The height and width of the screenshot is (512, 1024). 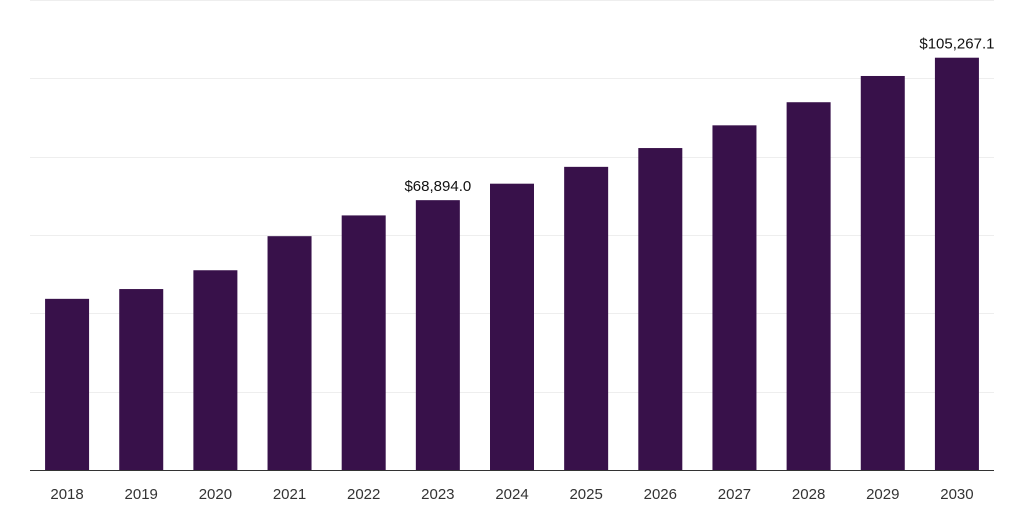 I want to click on bar-2024, so click(x=512, y=327).